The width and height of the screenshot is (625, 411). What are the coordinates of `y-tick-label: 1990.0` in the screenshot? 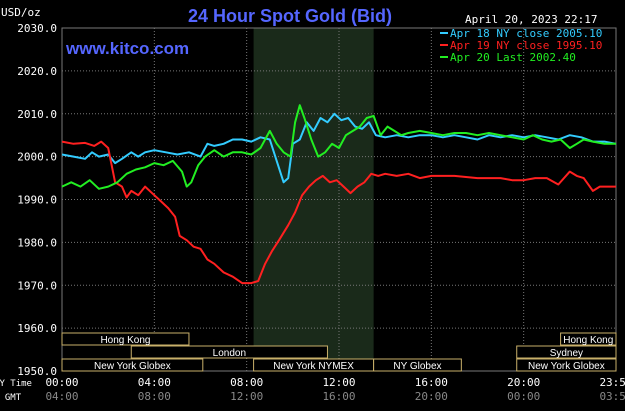 It's located at (37, 200).